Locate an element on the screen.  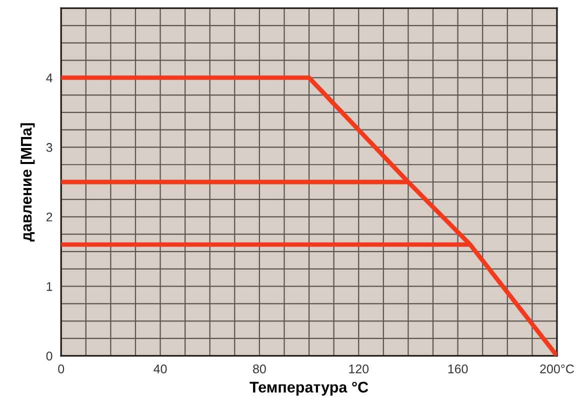
y-axis-title: давление [МПа] is located at coordinates (27, 182).